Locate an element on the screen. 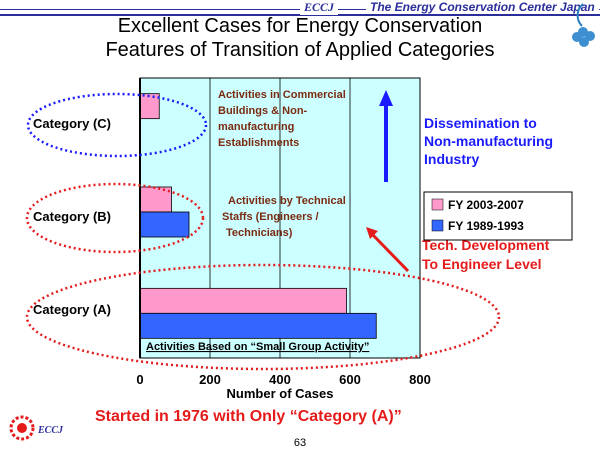 The height and width of the screenshot is (450, 600). category-b-ellipse is located at coordinates (115, 218).